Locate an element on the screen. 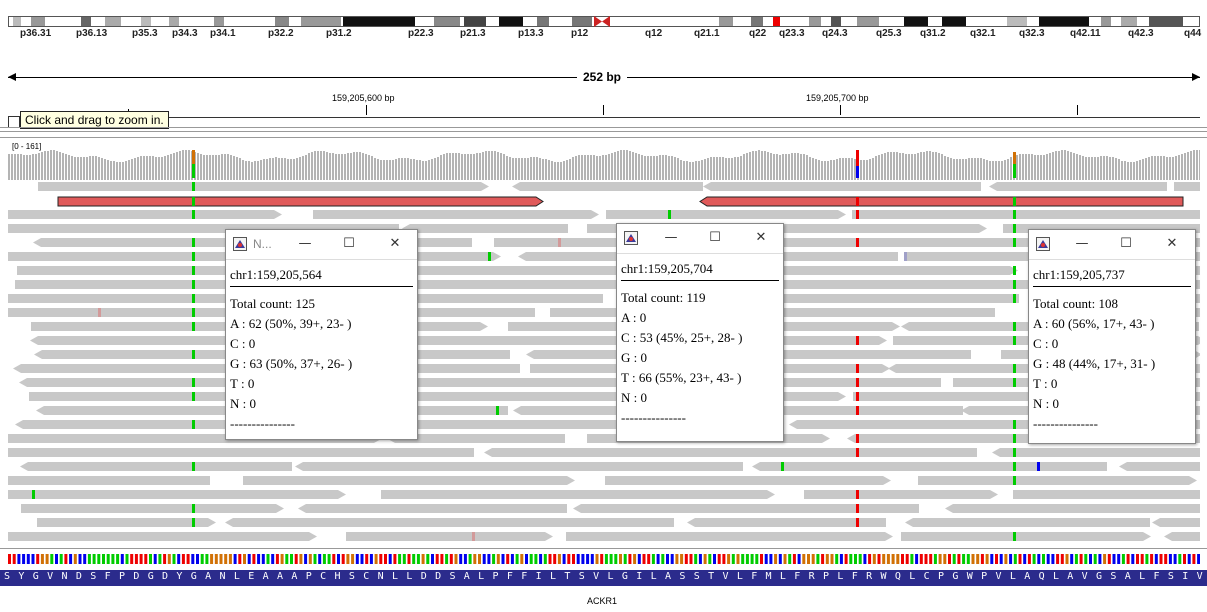 This screenshot has width=1207, height=612. amino-acid: S is located at coordinates (682, 576).